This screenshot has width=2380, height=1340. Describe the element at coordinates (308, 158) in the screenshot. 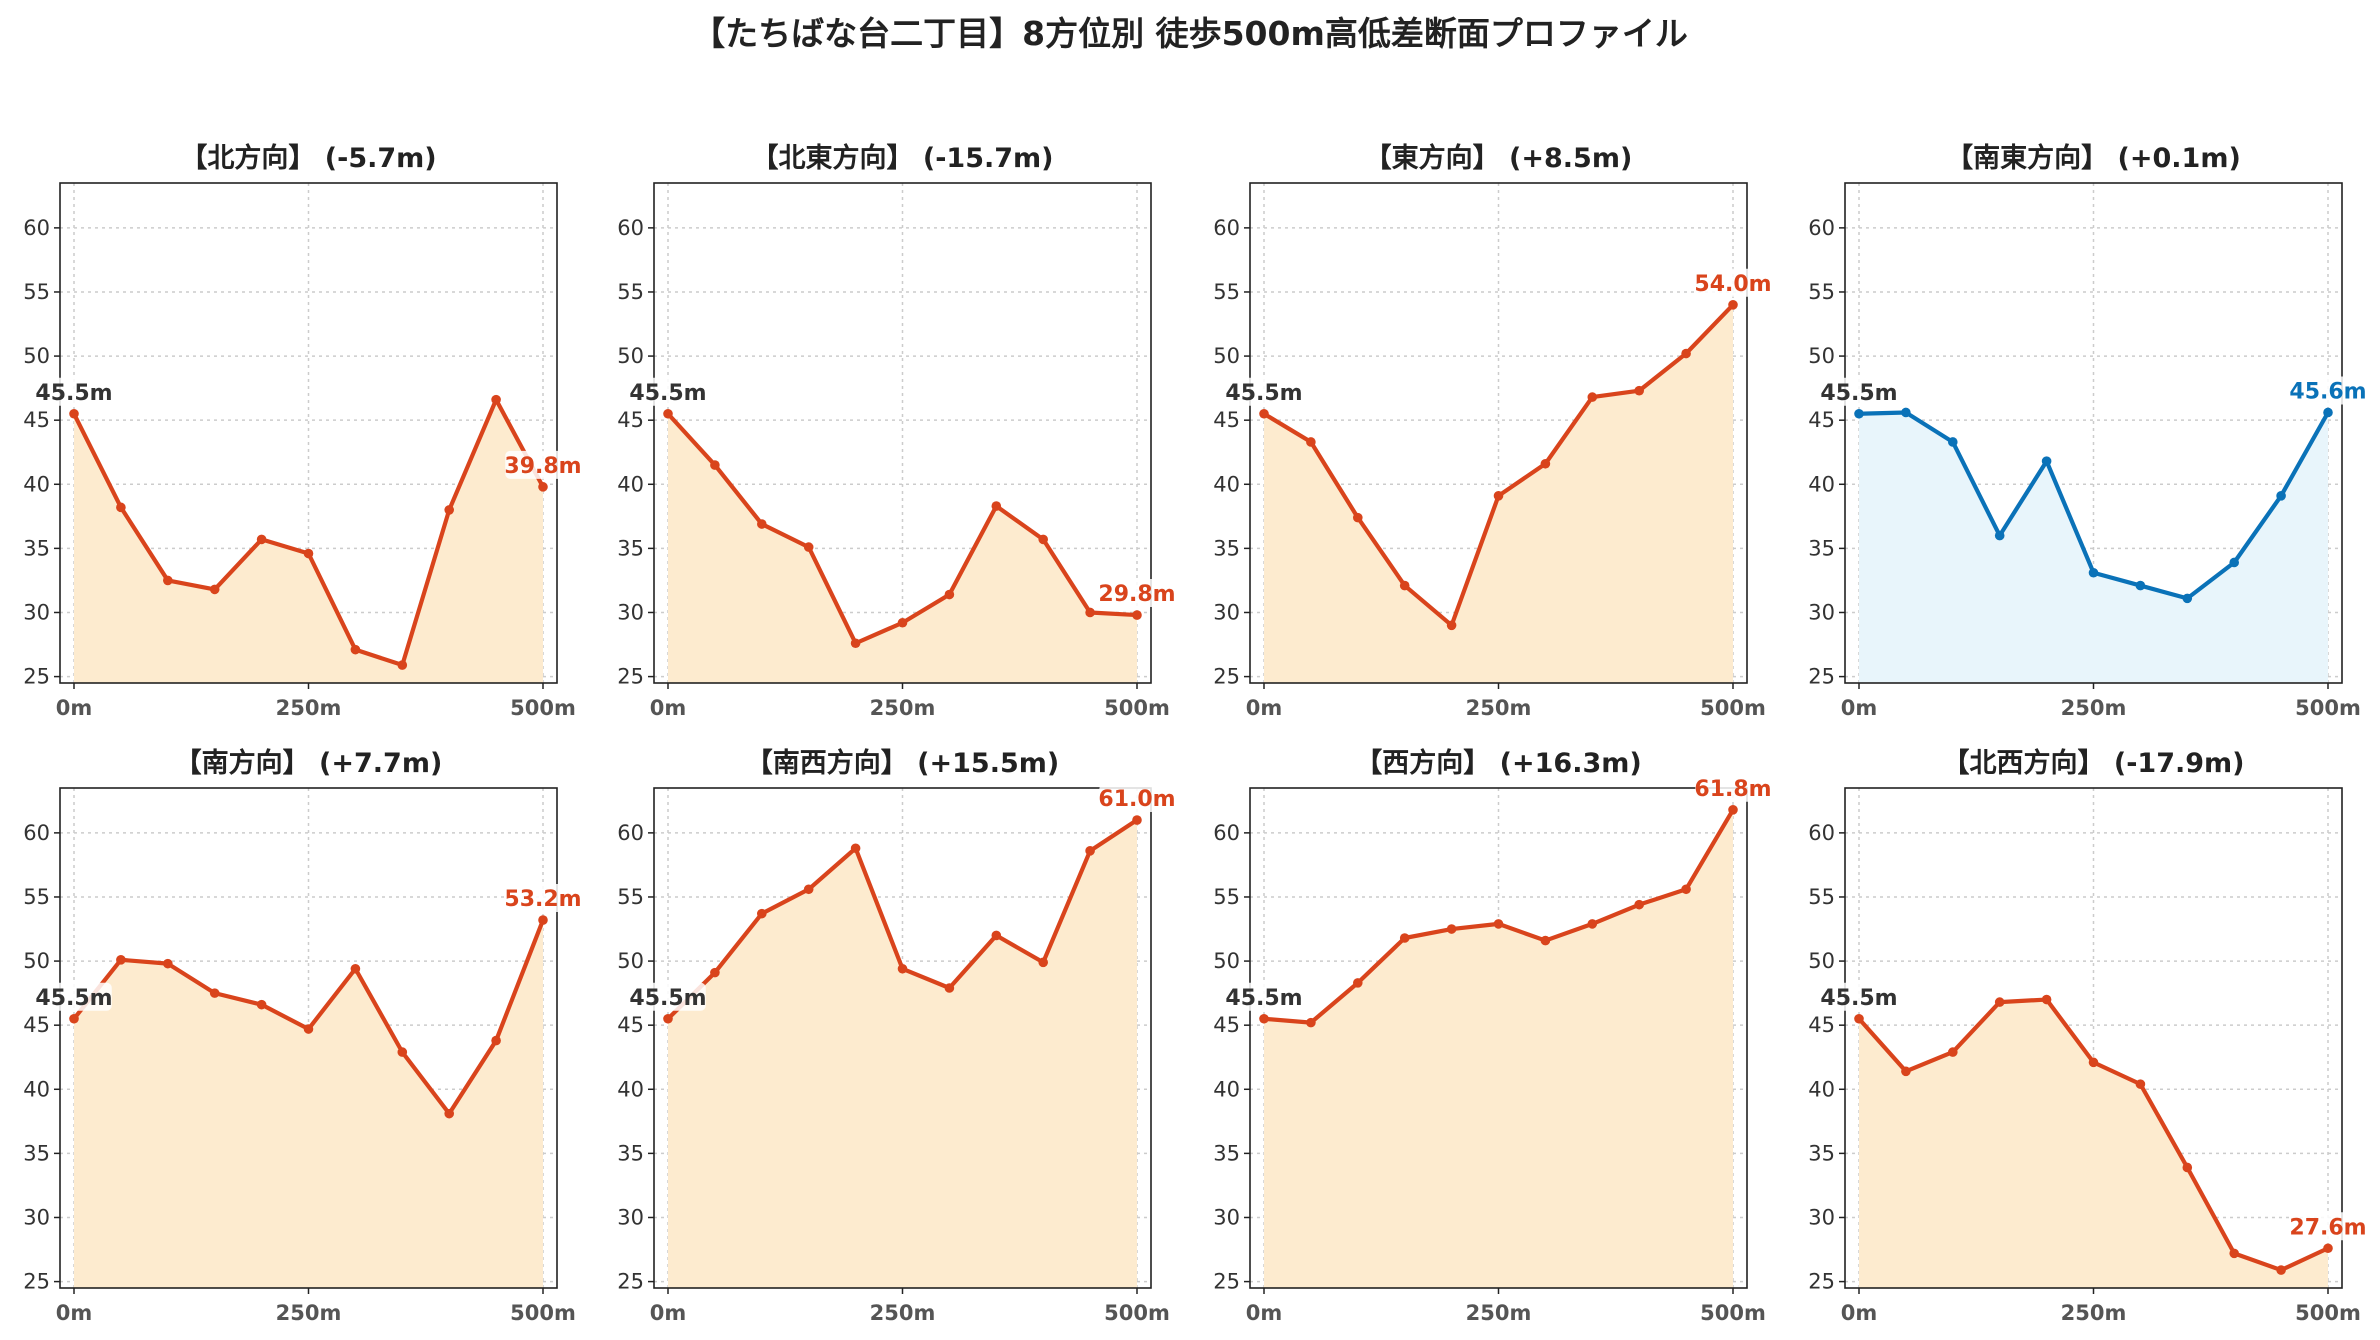

I see `panel-title: 【北方向】 (-5.7m)` at that location.